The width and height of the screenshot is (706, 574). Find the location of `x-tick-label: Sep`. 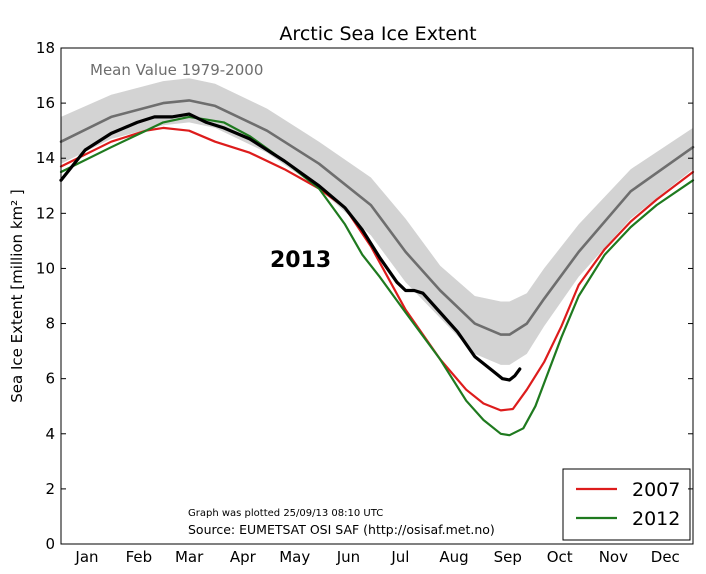

x-tick-label: Sep is located at coordinates (508, 557).